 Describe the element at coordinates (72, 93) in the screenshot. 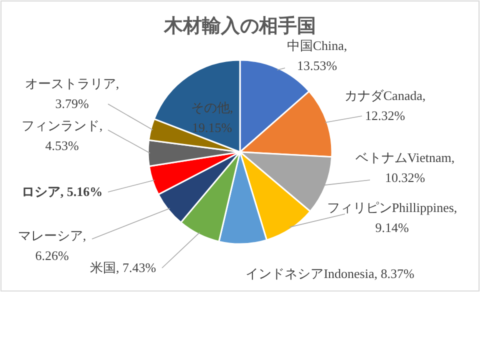

I see `slice-label: オーストラリア, 3.79%` at that location.